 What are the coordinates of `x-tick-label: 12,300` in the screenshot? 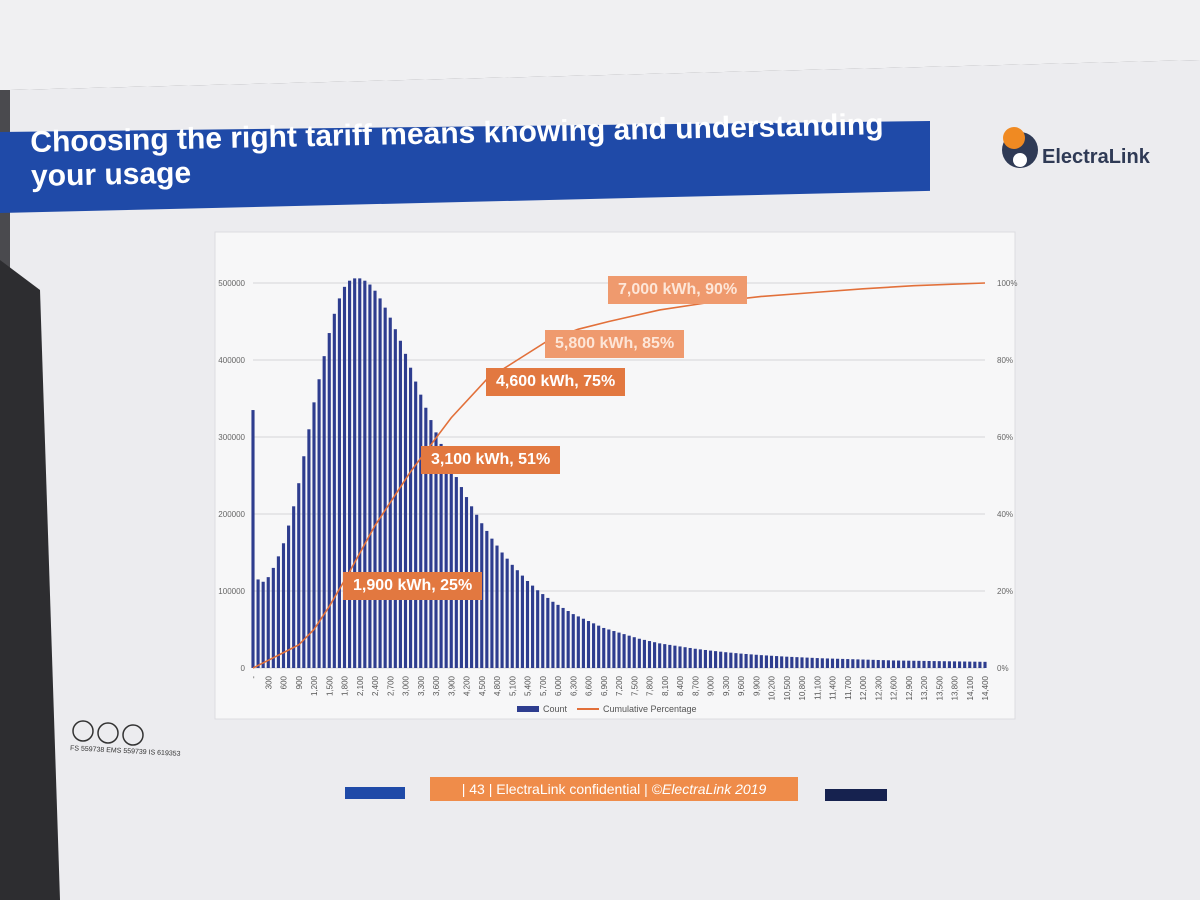 It's located at (878, 687).